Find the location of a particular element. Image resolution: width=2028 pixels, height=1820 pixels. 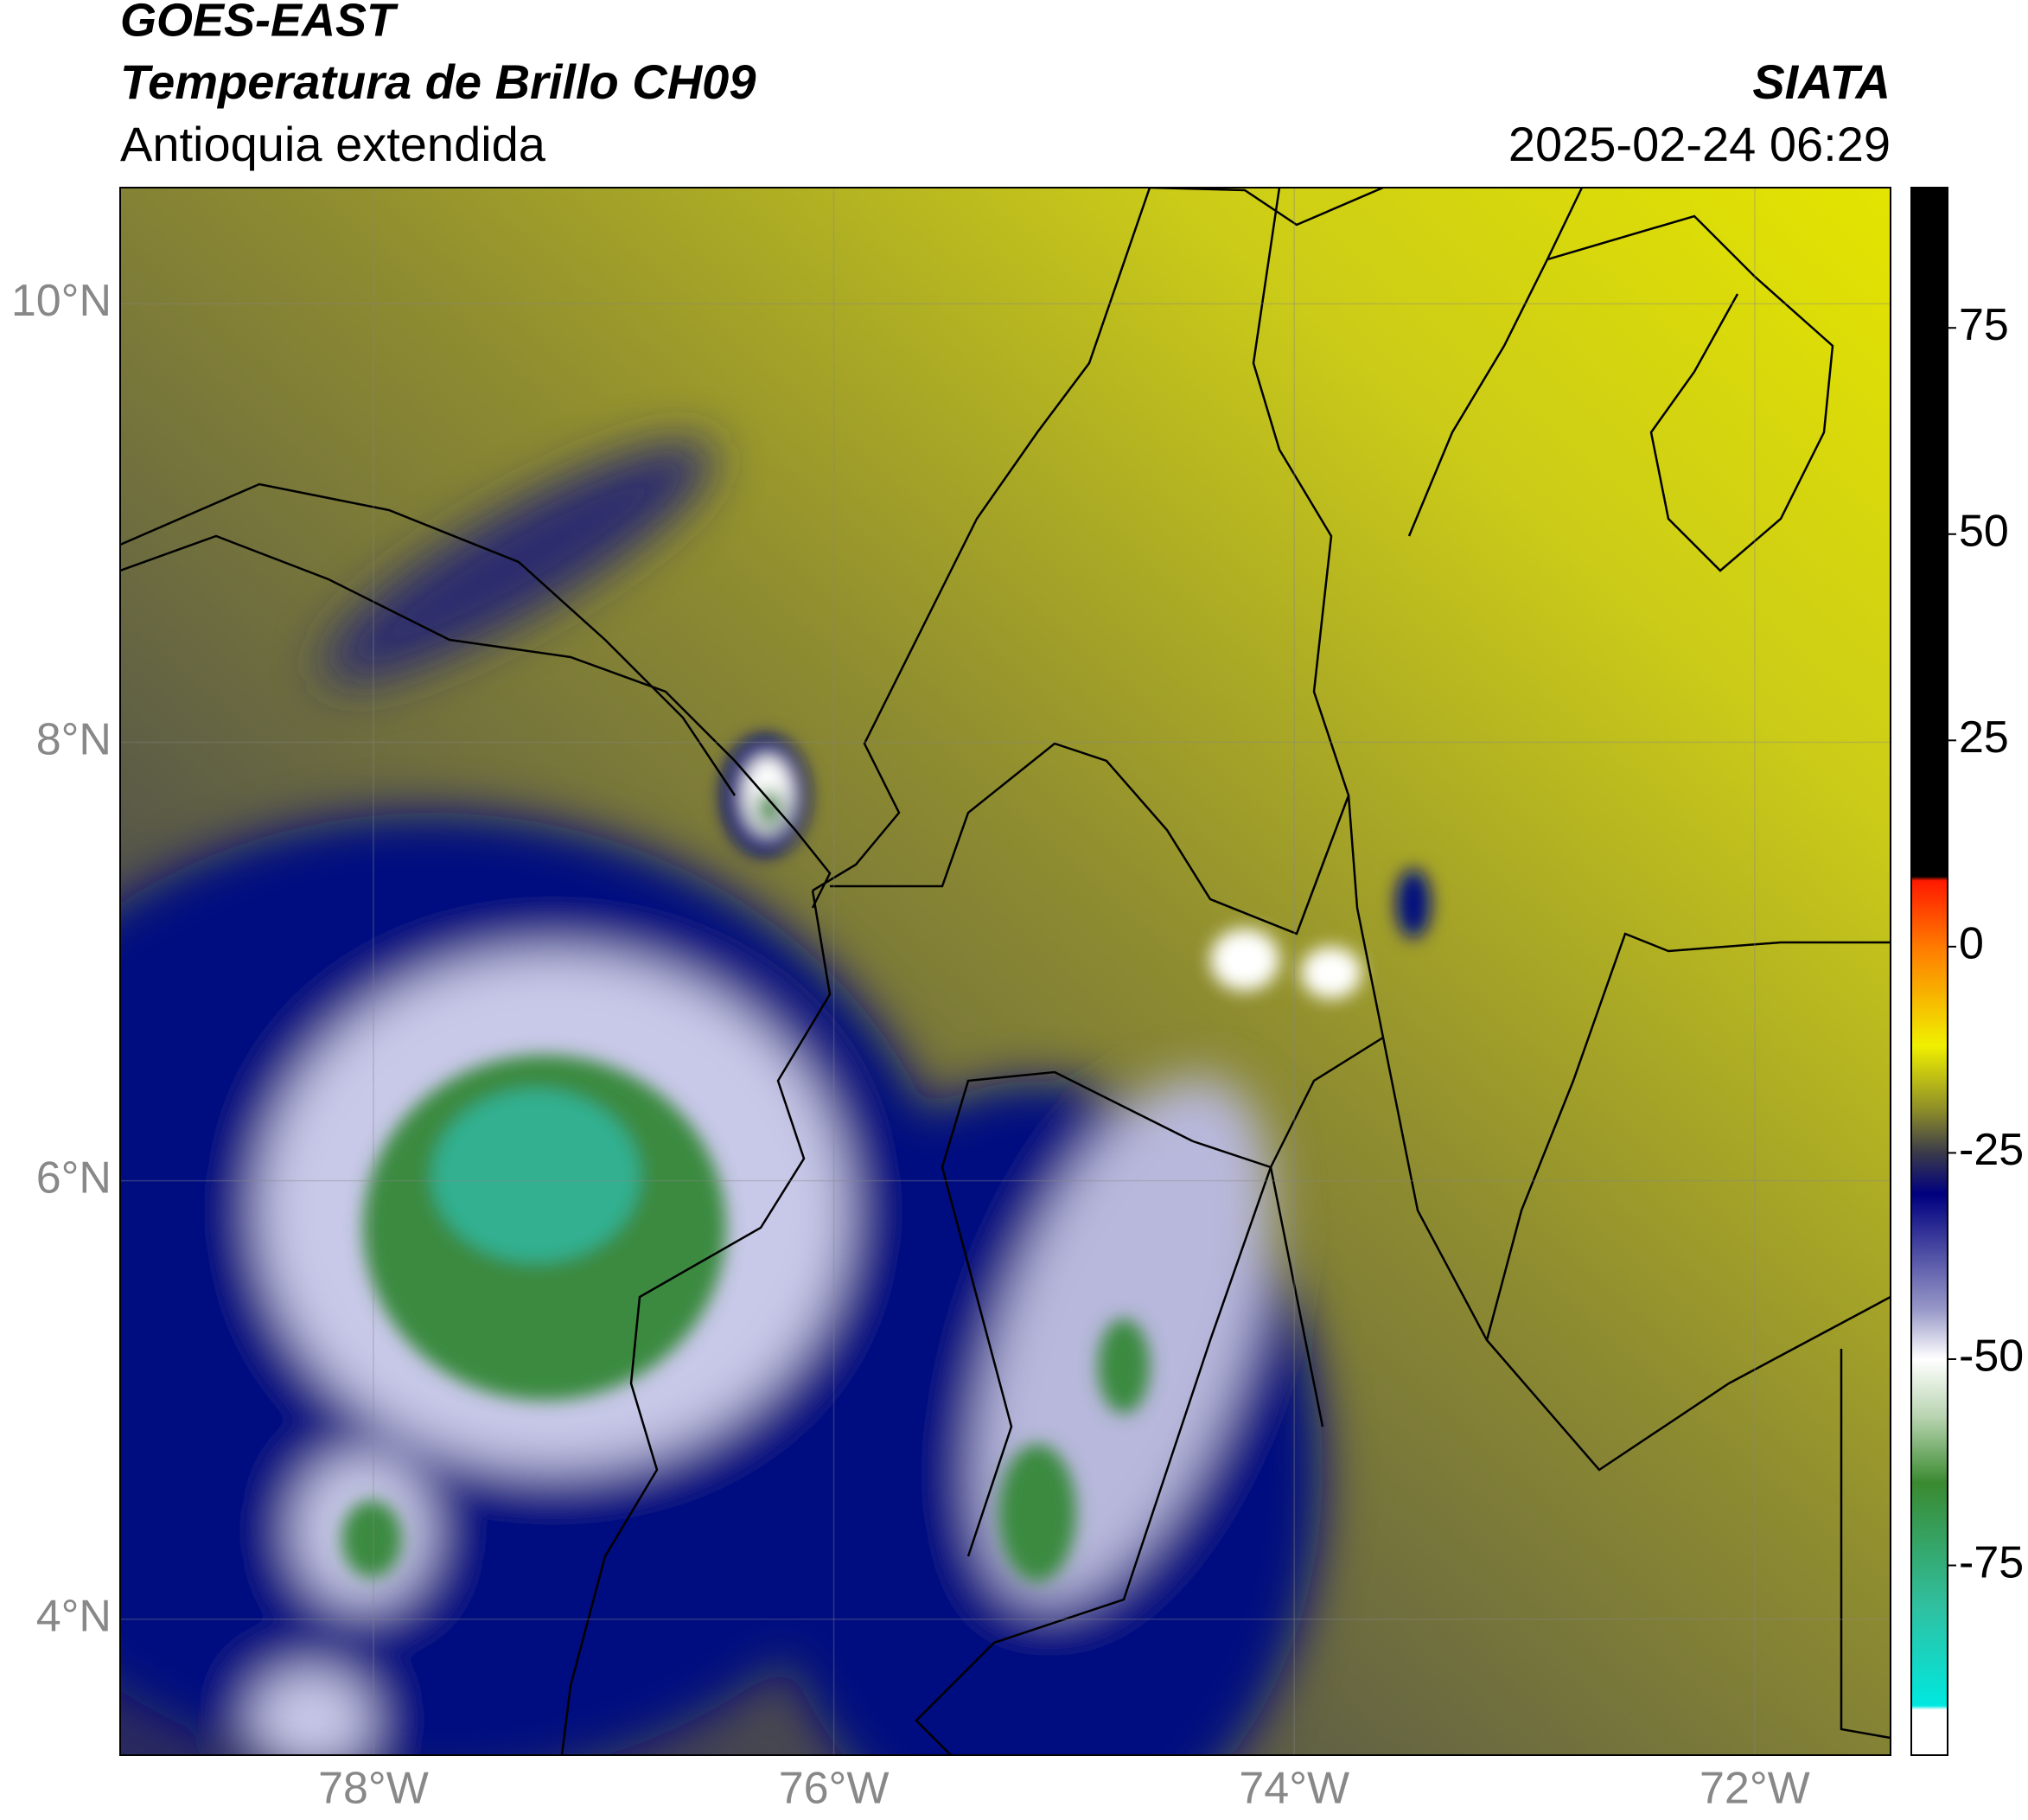

lon-tick-label: 78°W is located at coordinates (373, 1789).